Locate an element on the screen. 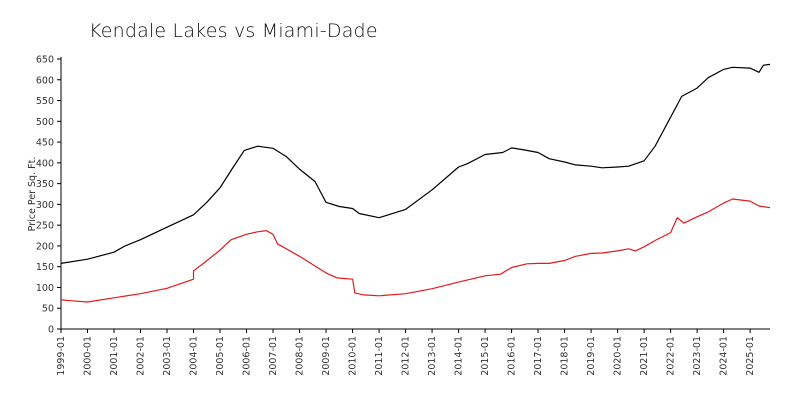 This screenshot has width=800, height=400. y-tick-label: 0 is located at coordinates (51, 330).